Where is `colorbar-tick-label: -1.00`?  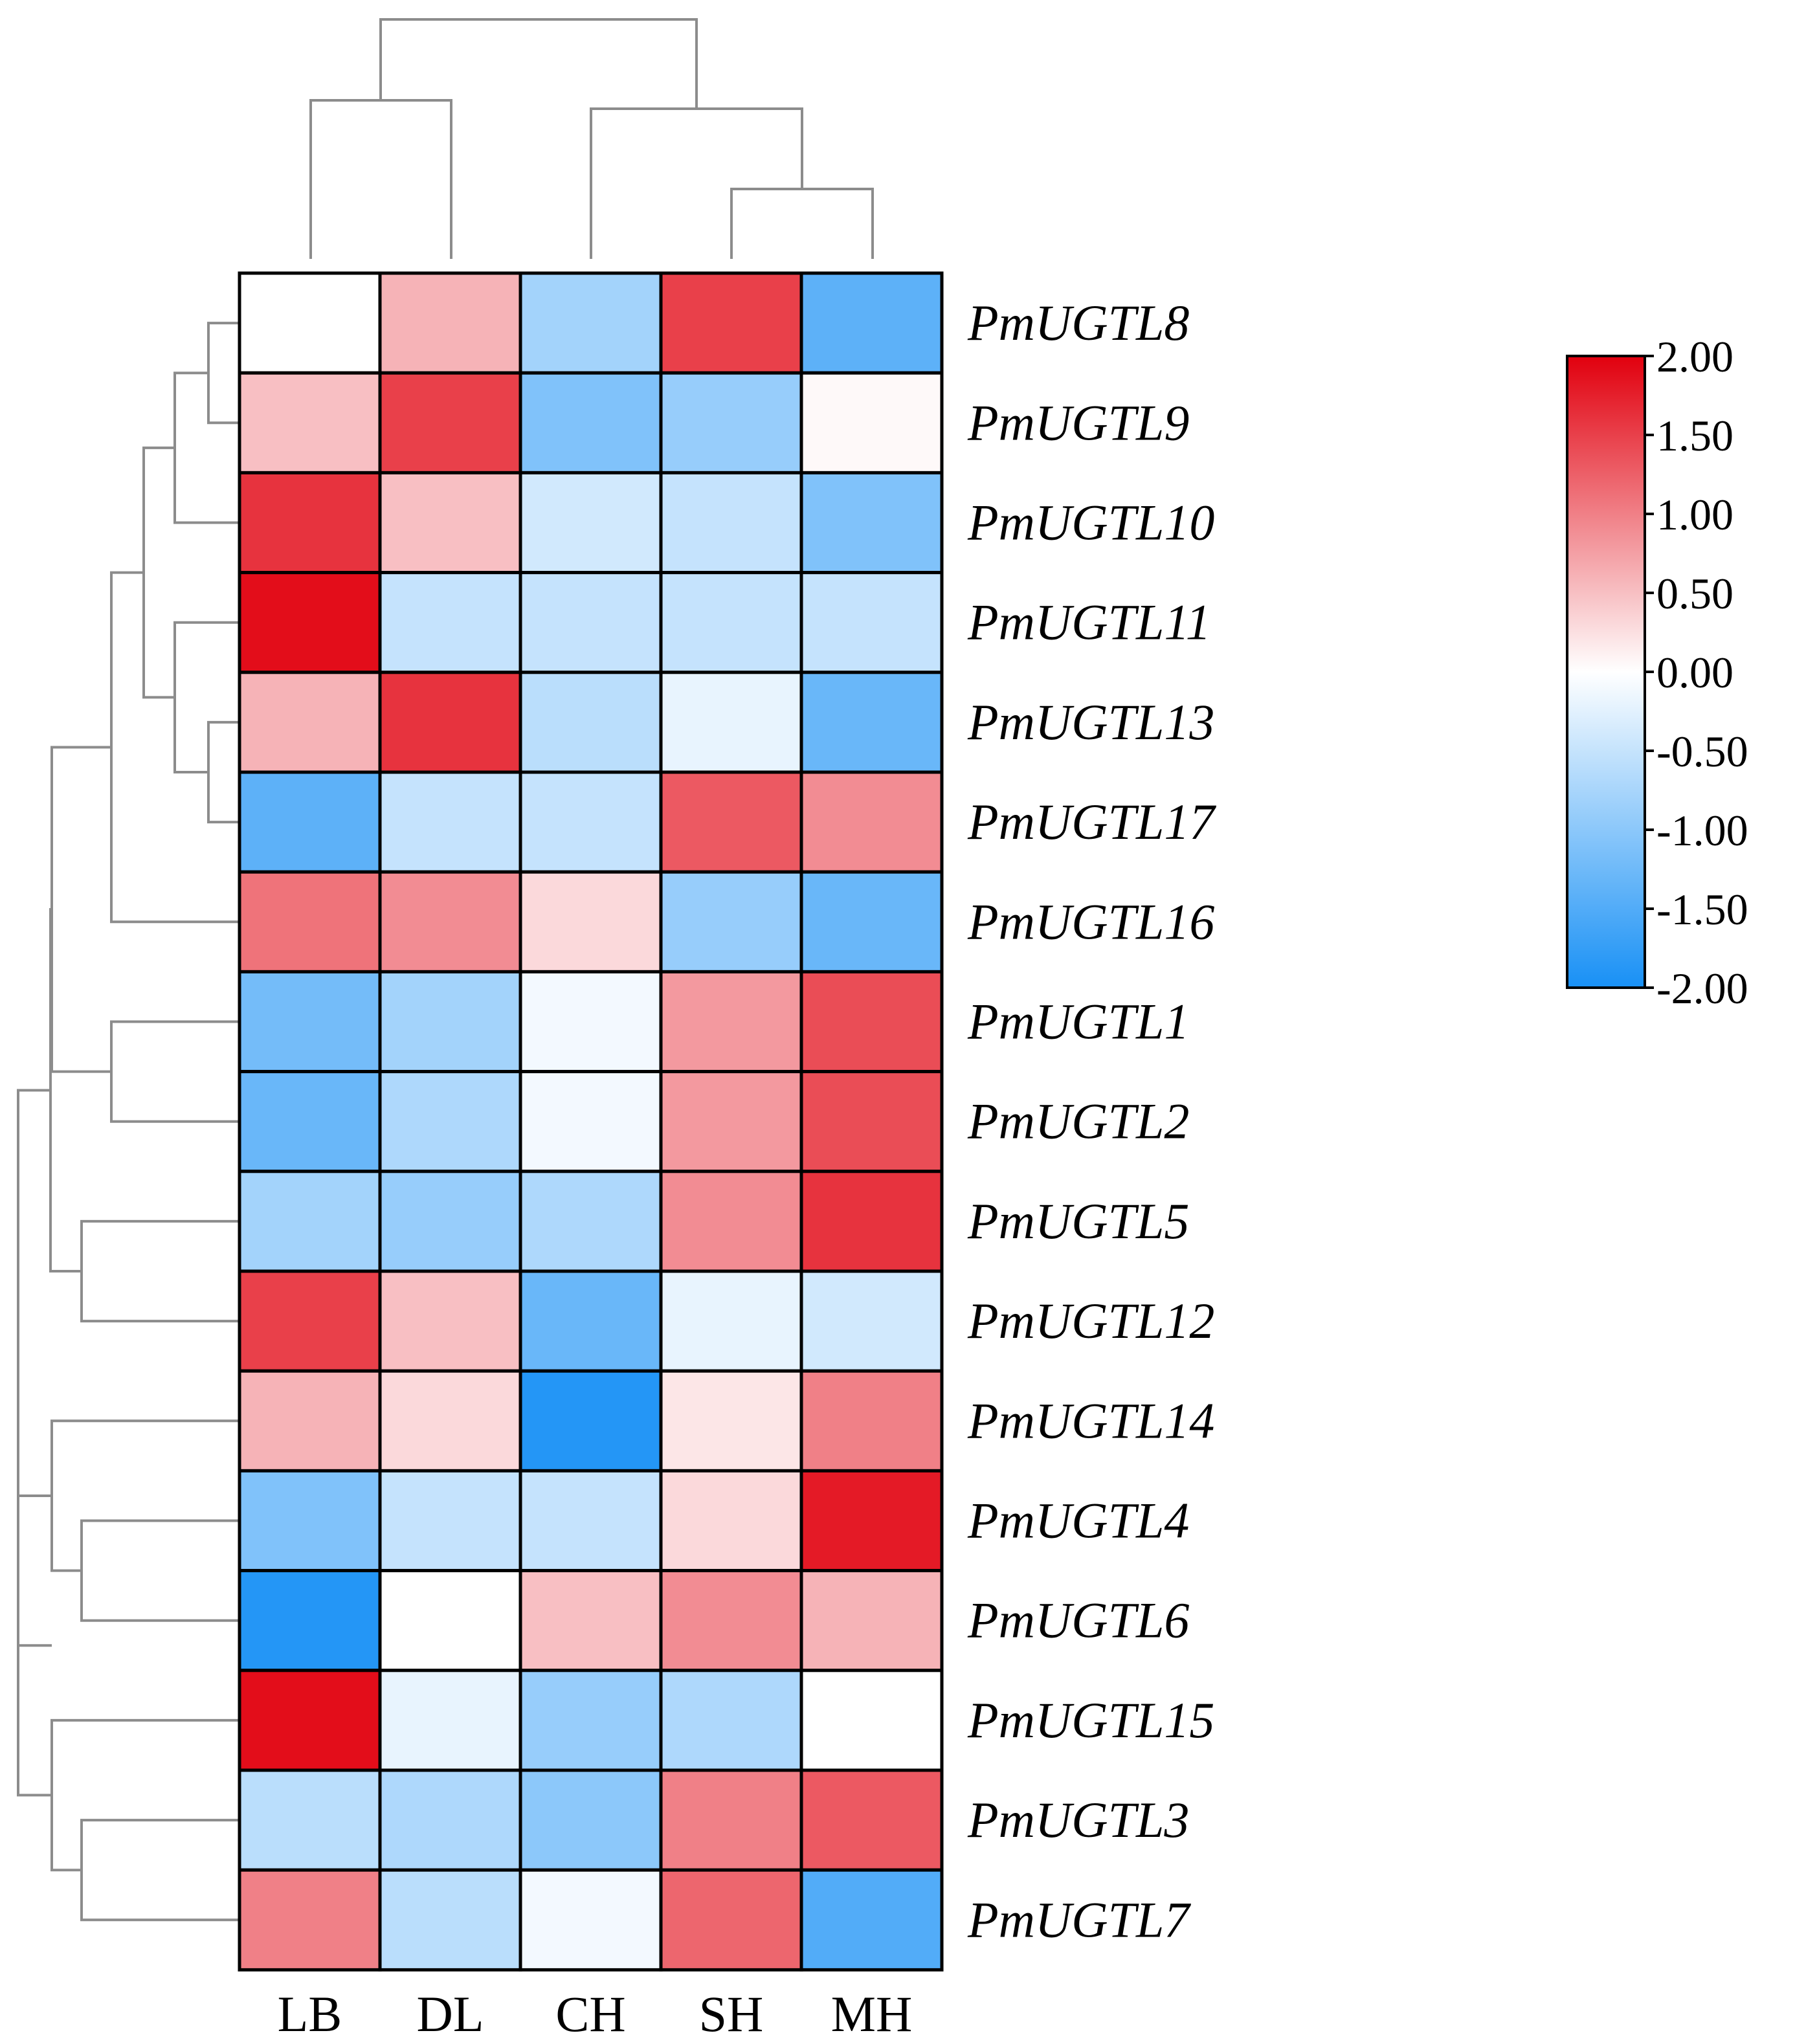 colorbar-tick-label: -1.00 is located at coordinates (1702, 831).